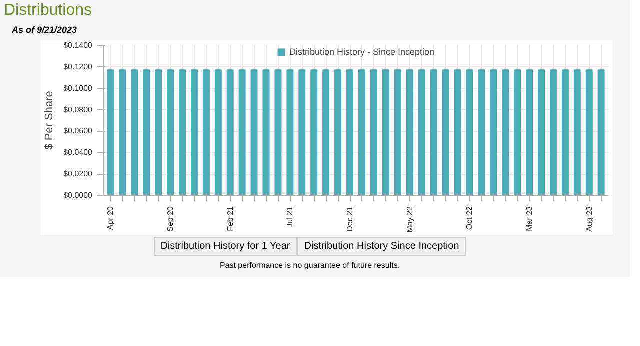 The image size is (640, 346). I want to click on y-tick-label: $0.1000, so click(79, 88).